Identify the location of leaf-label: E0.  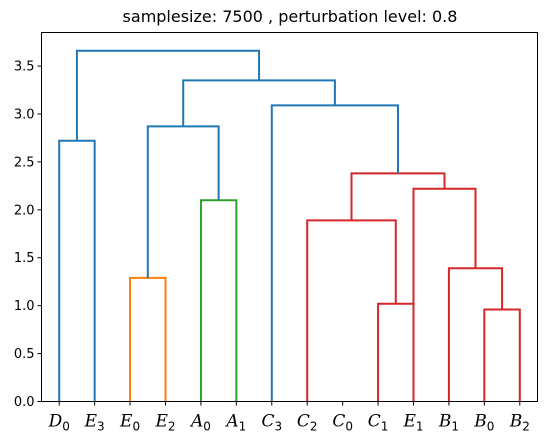
(129, 423).